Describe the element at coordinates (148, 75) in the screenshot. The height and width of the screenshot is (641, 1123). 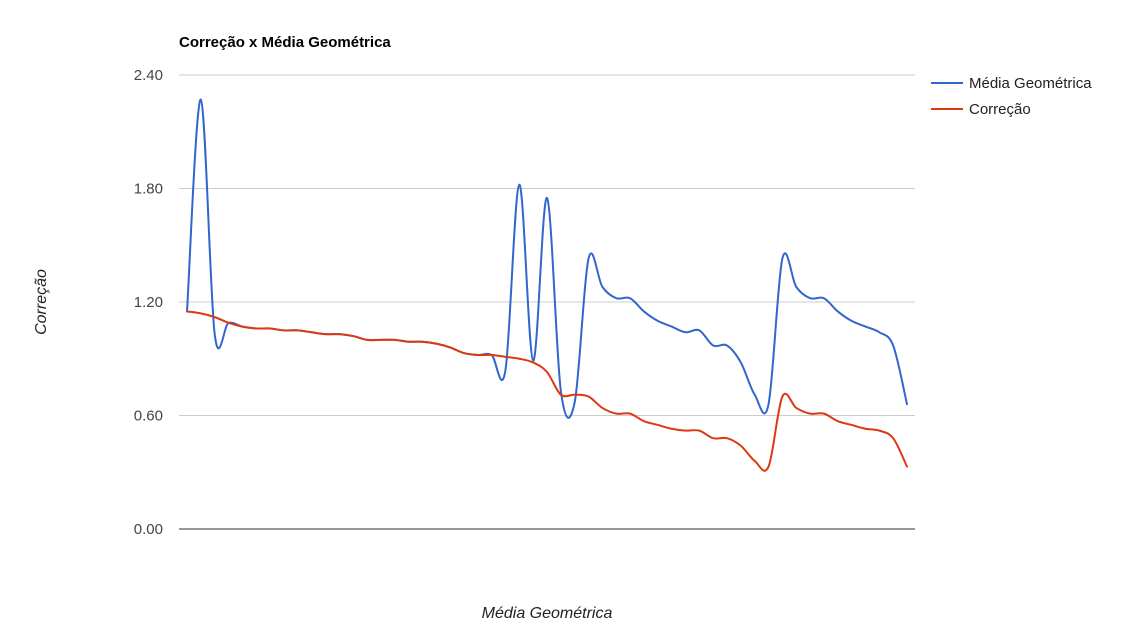
I see `y-tick-label: 2.40` at that location.